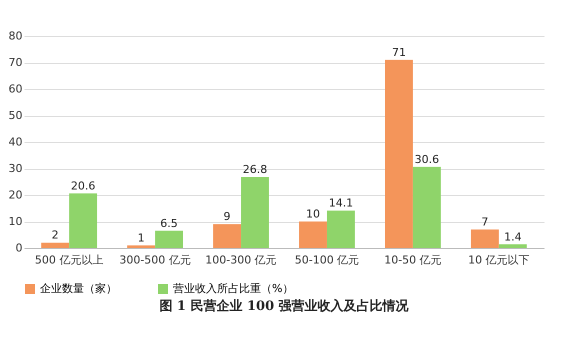 The height and width of the screenshot is (352, 580). Describe the element at coordinates (15, 89) in the screenshot. I see `y-tick-label: 60` at that location.